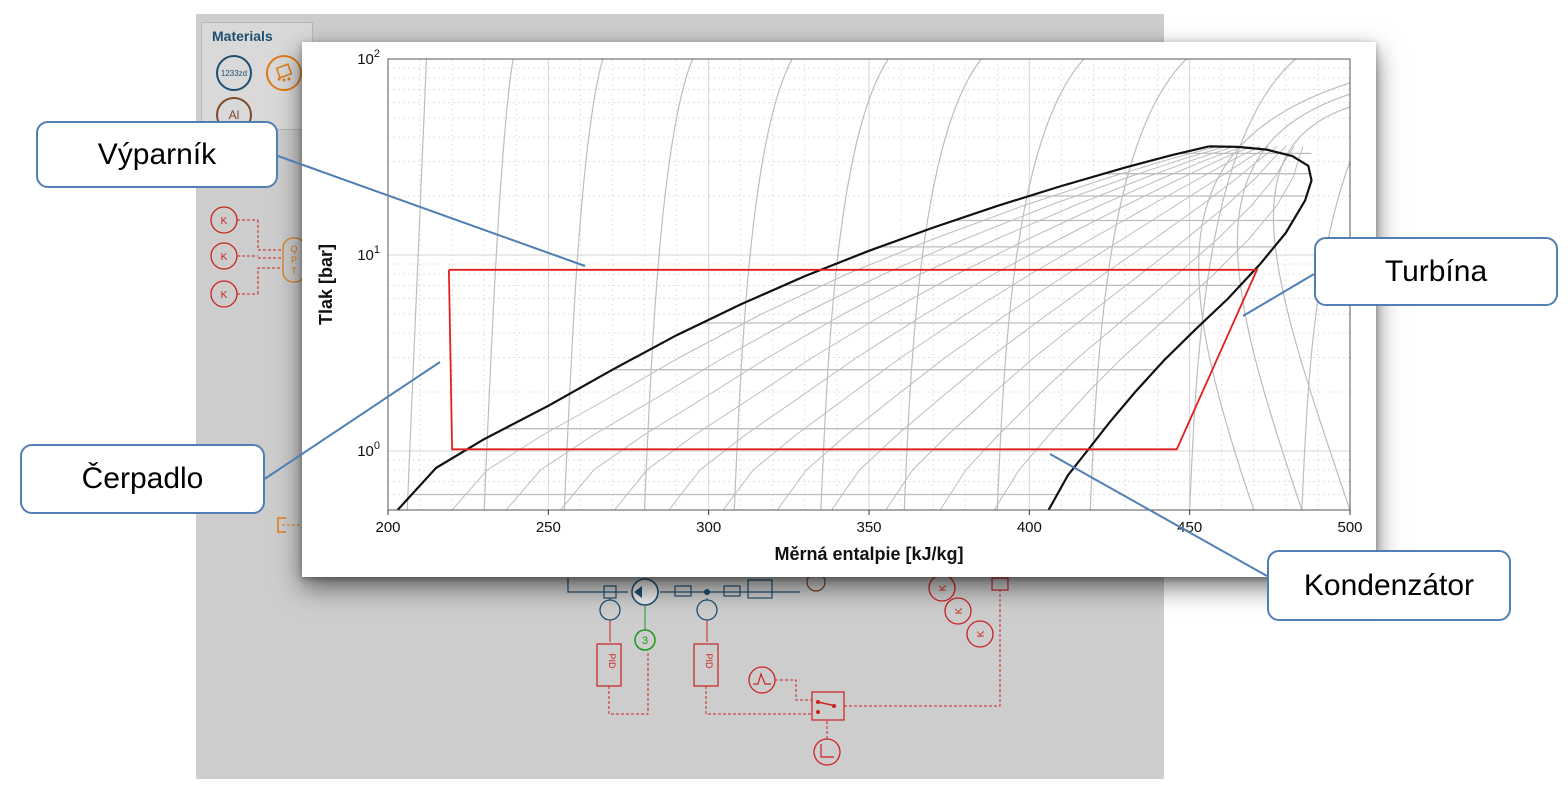 Image resolution: width=1568 pixels, height=788 pixels. I want to click on callout-cerpadlo-label: Čerpadlo, so click(142, 478).